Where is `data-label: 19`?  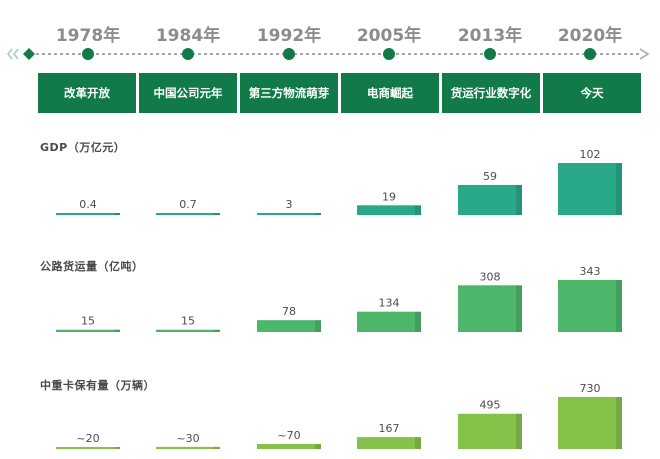 data-label: 19 is located at coordinates (389, 196).